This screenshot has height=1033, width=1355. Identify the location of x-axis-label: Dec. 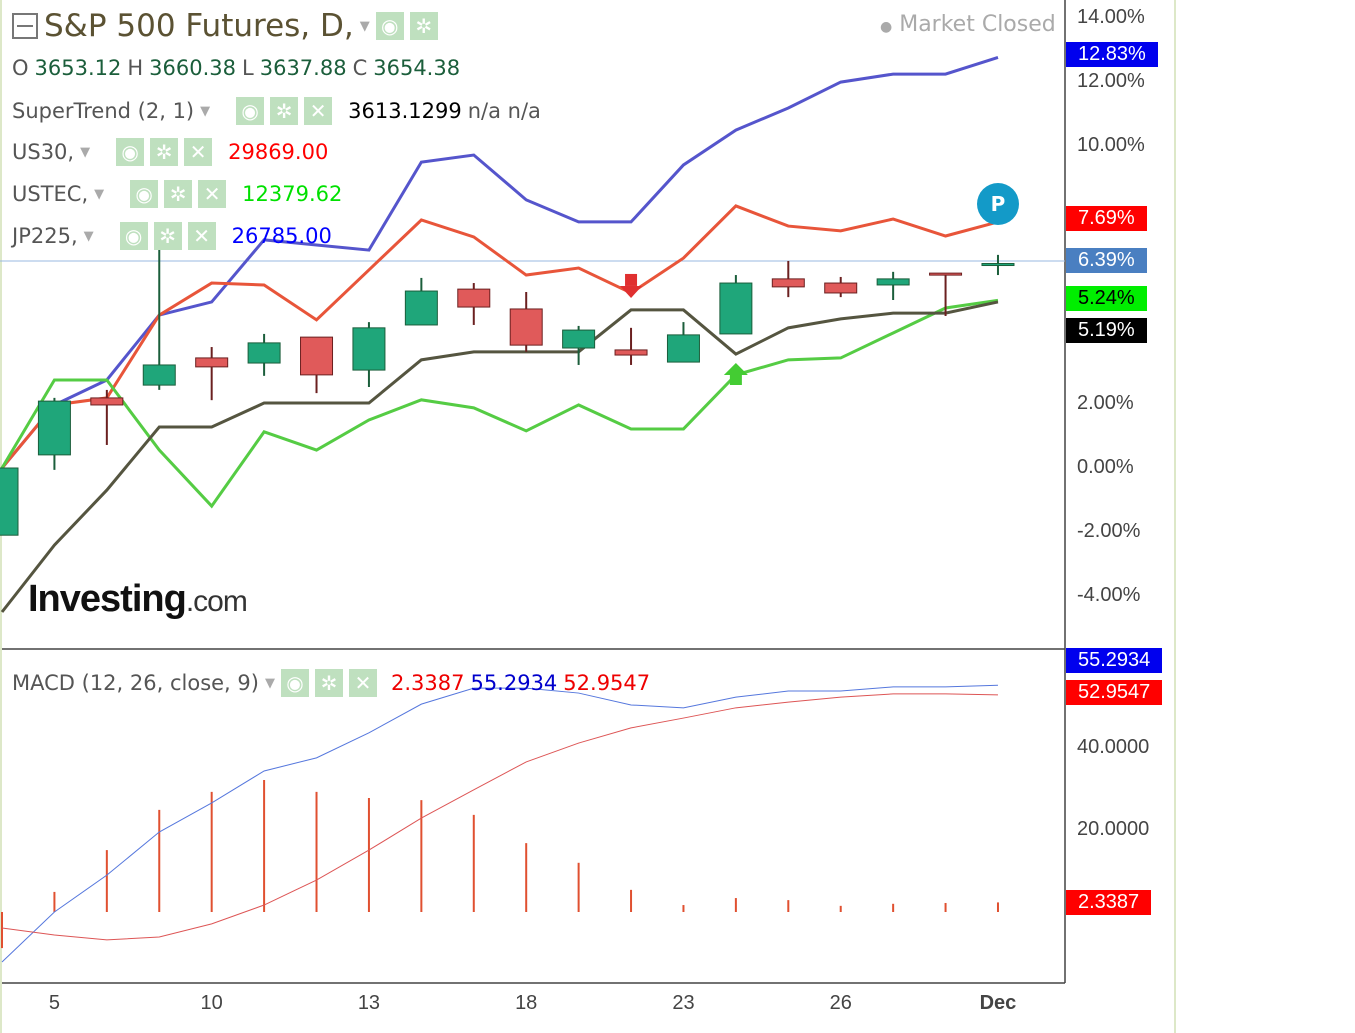
(998, 1003).